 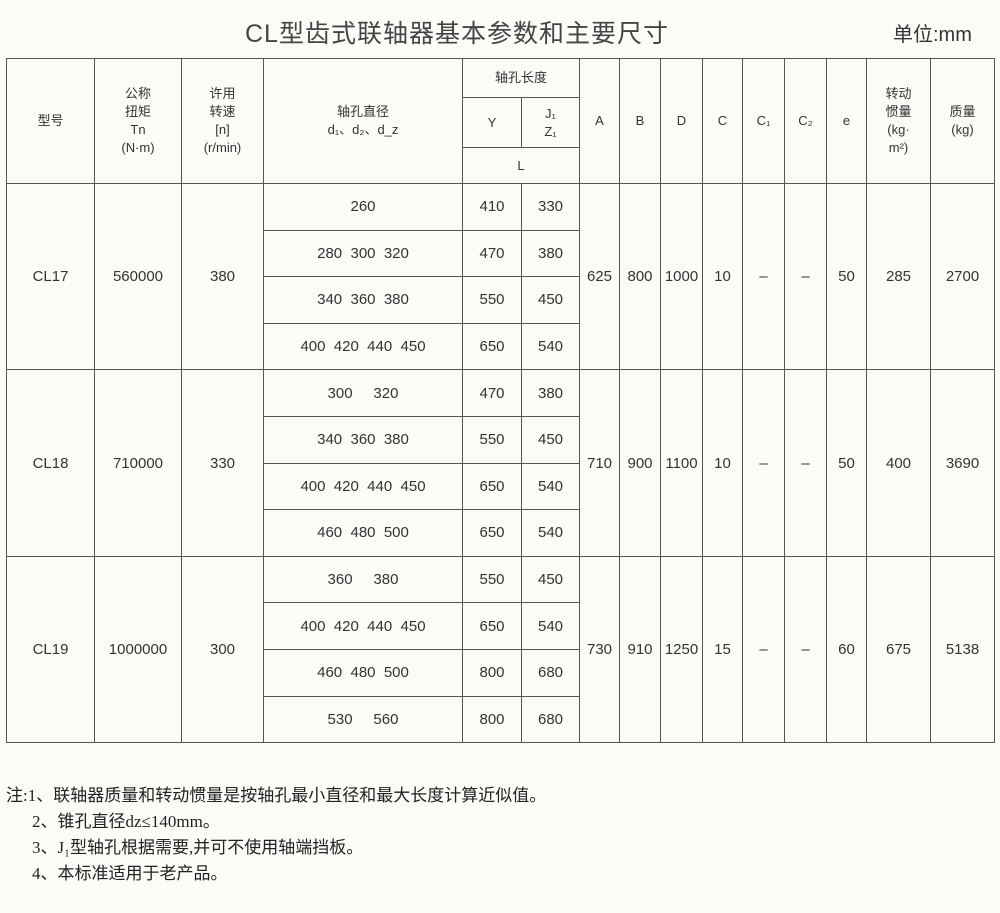 What do you see at coordinates (898, 121) in the screenshot?
I see `header-inertia: 转动 惯量 (kg· m²)` at bounding box center [898, 121].